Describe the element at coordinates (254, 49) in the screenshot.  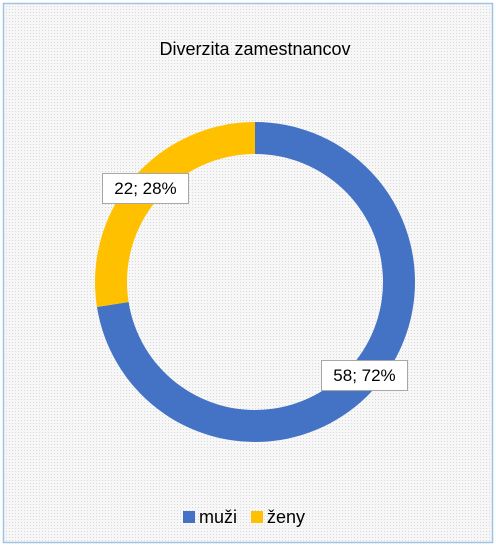
I see `chart-title: Diverzita zamestnancov` at that location.